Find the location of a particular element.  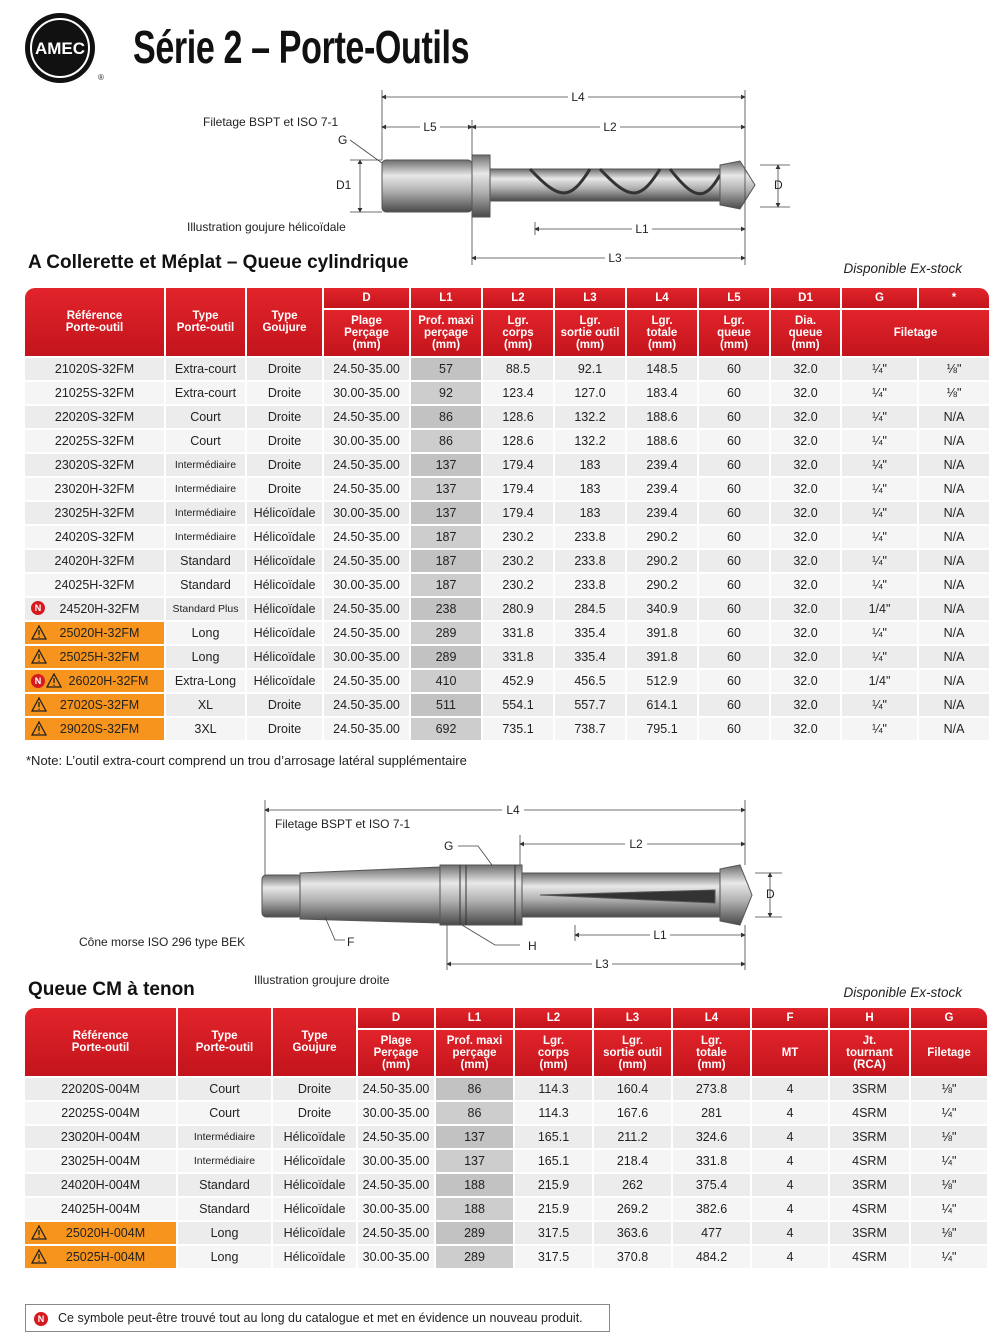

table-cell: ⅛" is located at coordinates (949, 1137).